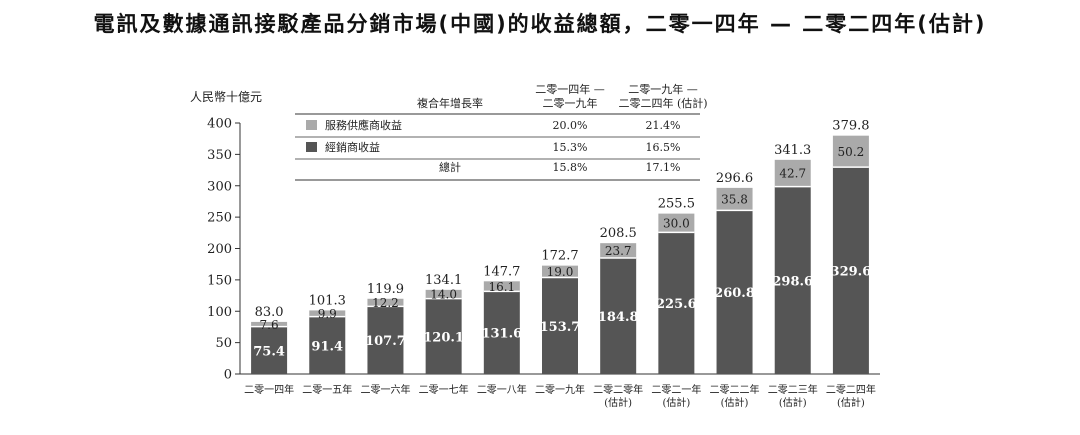 Image resolution: width=1080 pixels, height=435 pixels. I want to click on dealer-value-label: 91.4, so click(327, 346).